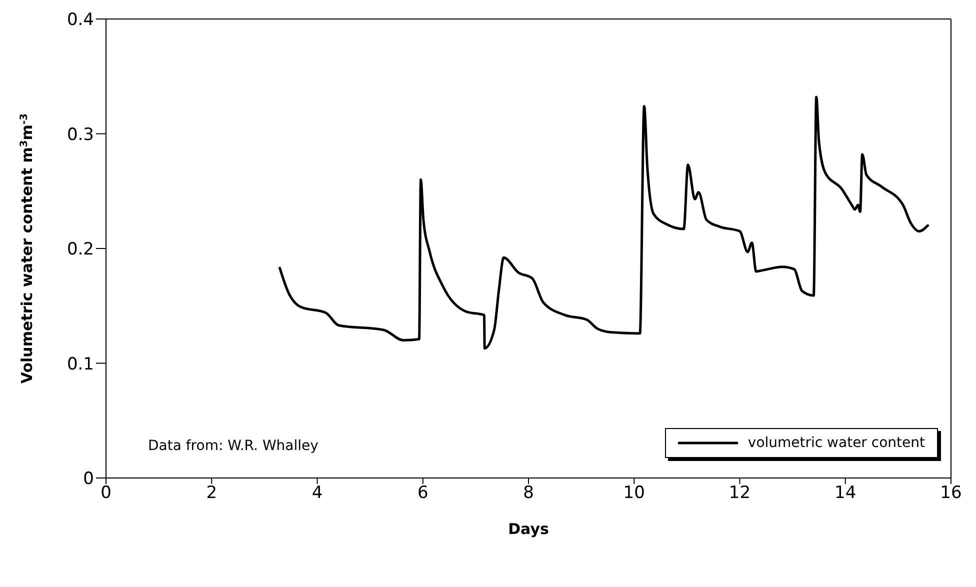 The image size is (976, 587). I want to click on y-tick-label: 0, so click(88, 479).